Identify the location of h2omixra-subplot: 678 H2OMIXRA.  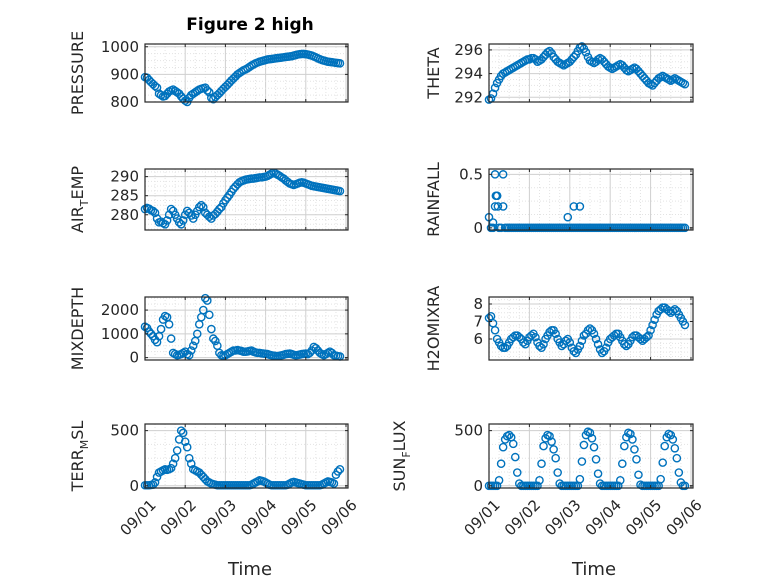
(559, 329).